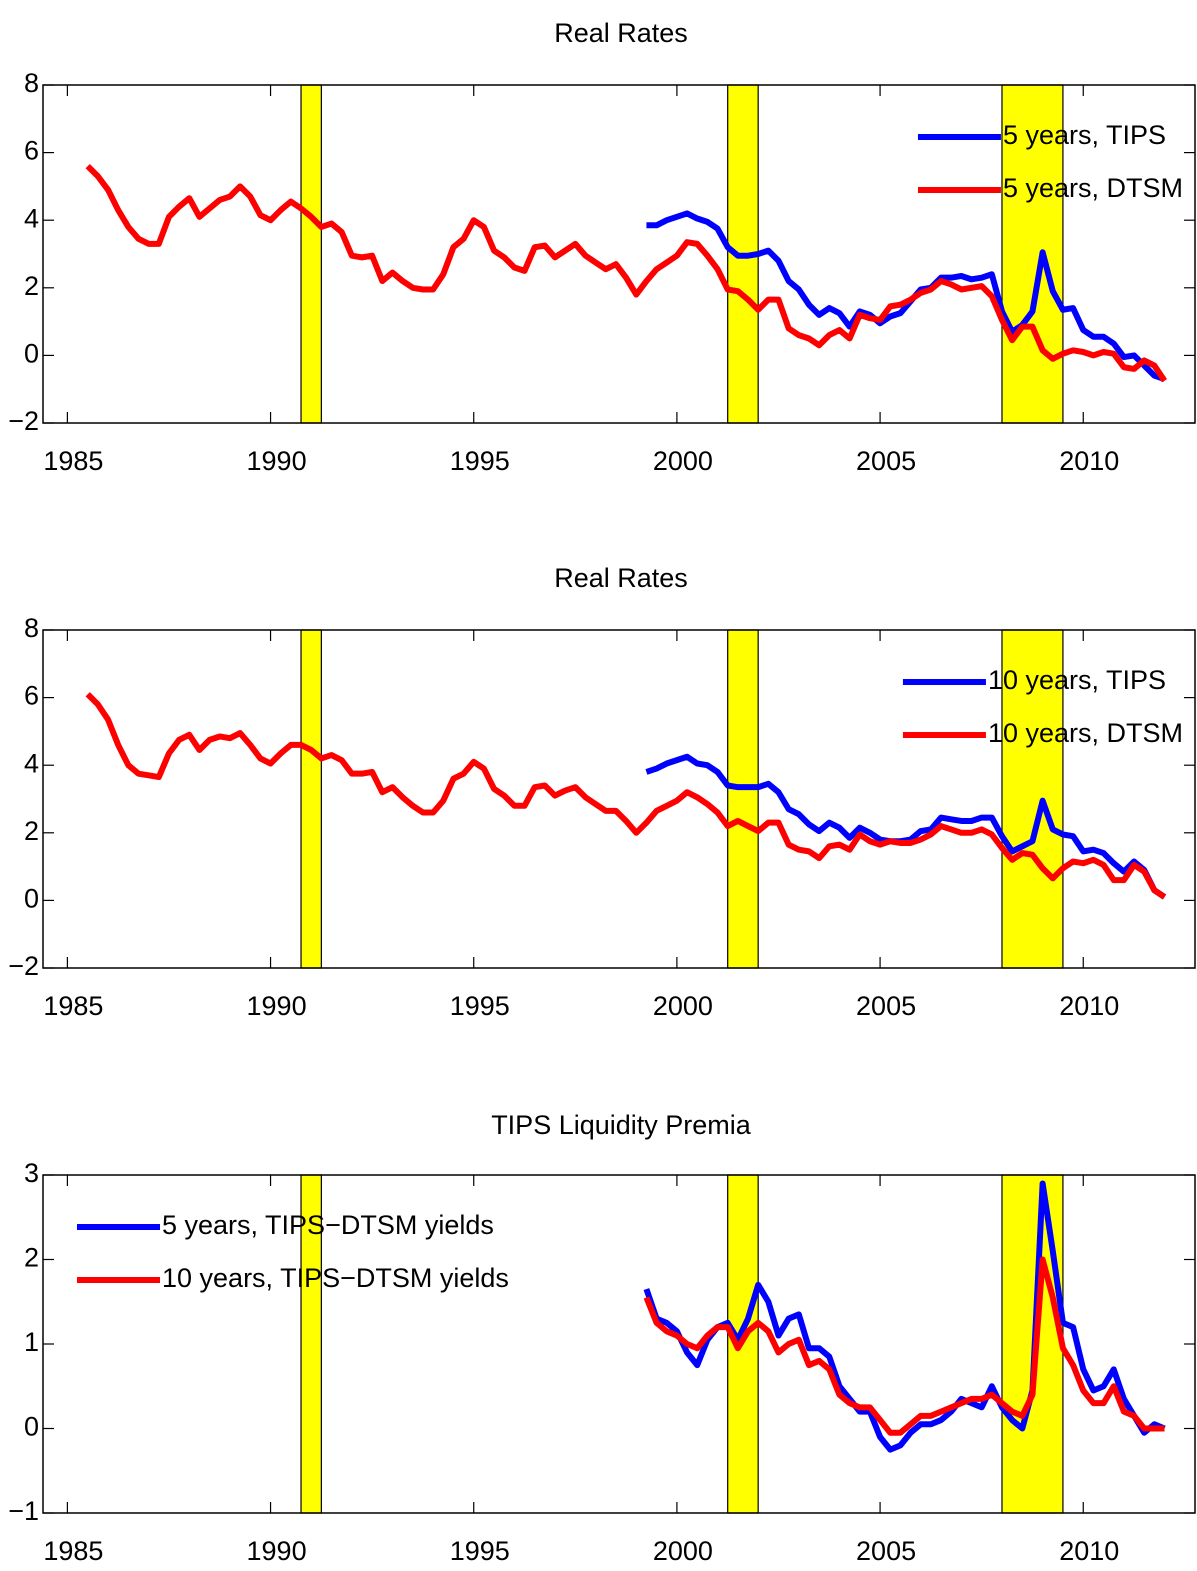 Image resolution: width=1197 pixels, height=1571 pixels. Describe the element at coordinates (31, 1342) in the screenshot. I see `y-tick-label: 1` at that location.